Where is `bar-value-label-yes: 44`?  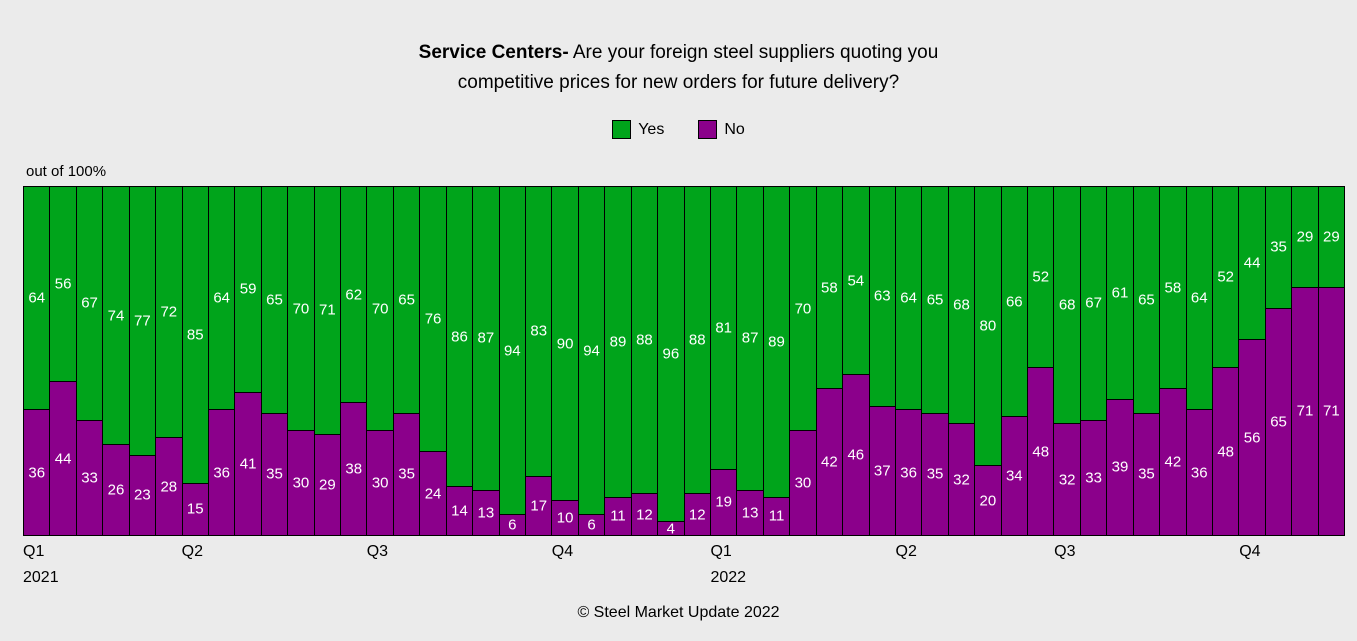
bar-value-label-yes: 44 is located at coordinates (1252, 263).